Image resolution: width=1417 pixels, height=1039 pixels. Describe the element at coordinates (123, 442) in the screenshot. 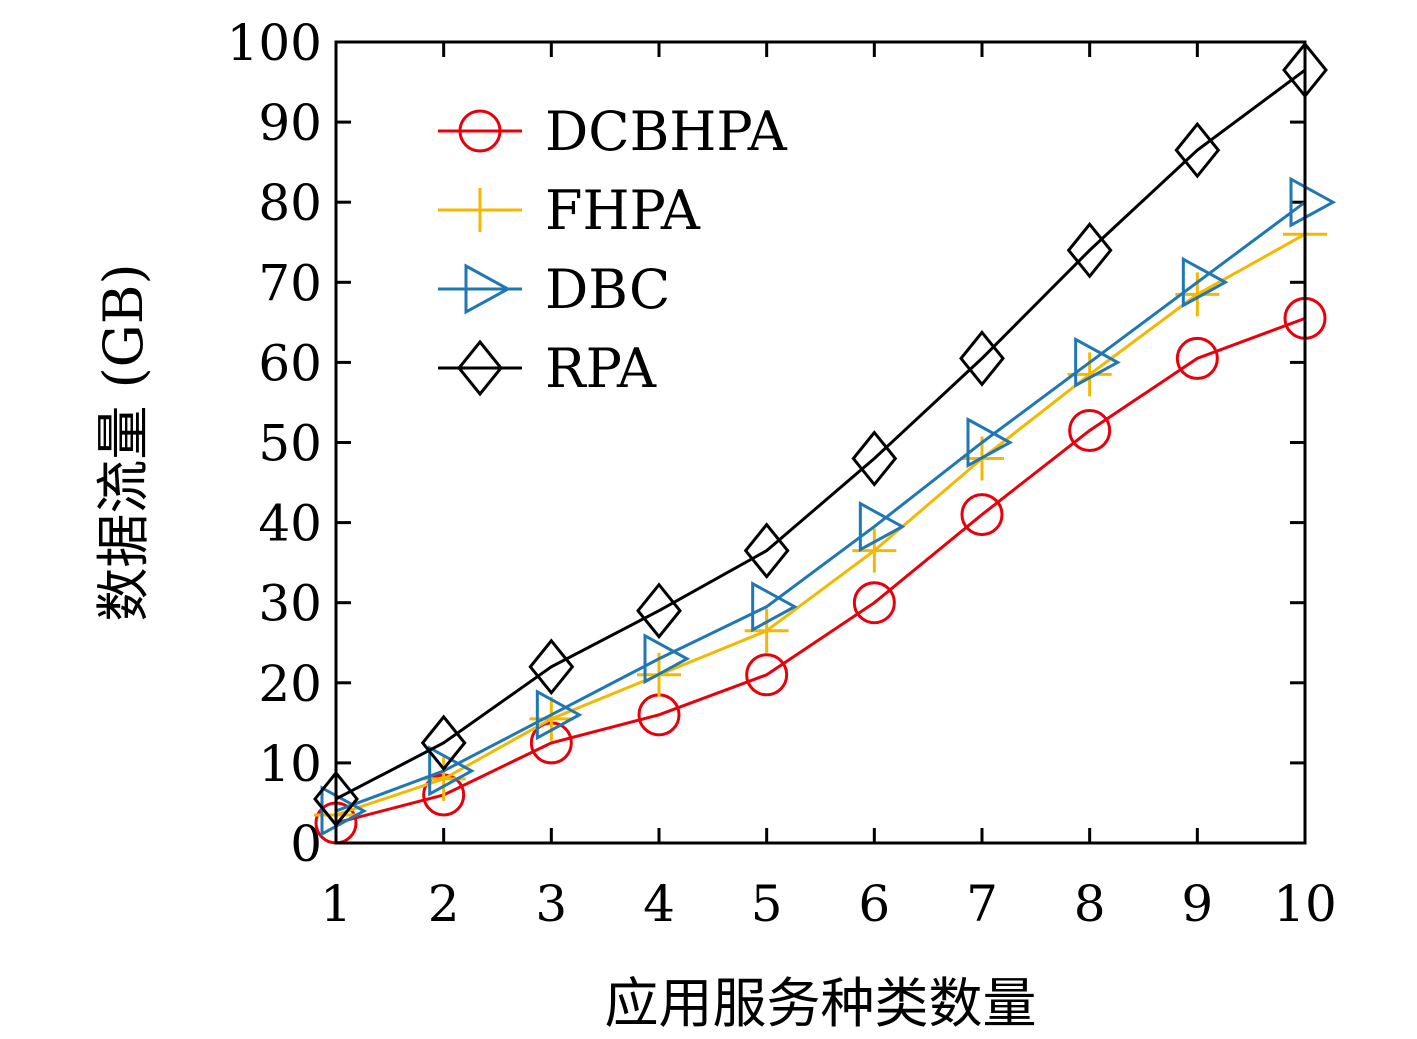

I see `y-axis-label: 数据流量 (GB)` at that location.